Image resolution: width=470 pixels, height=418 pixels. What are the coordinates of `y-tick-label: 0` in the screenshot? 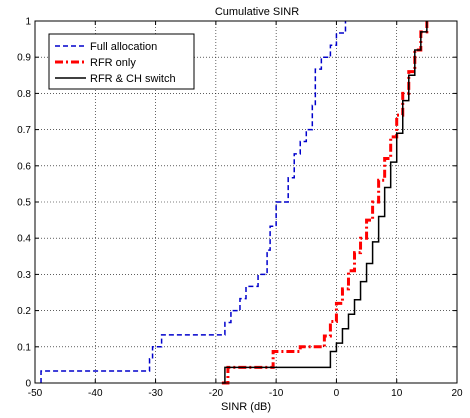 It's located at (28, 384).